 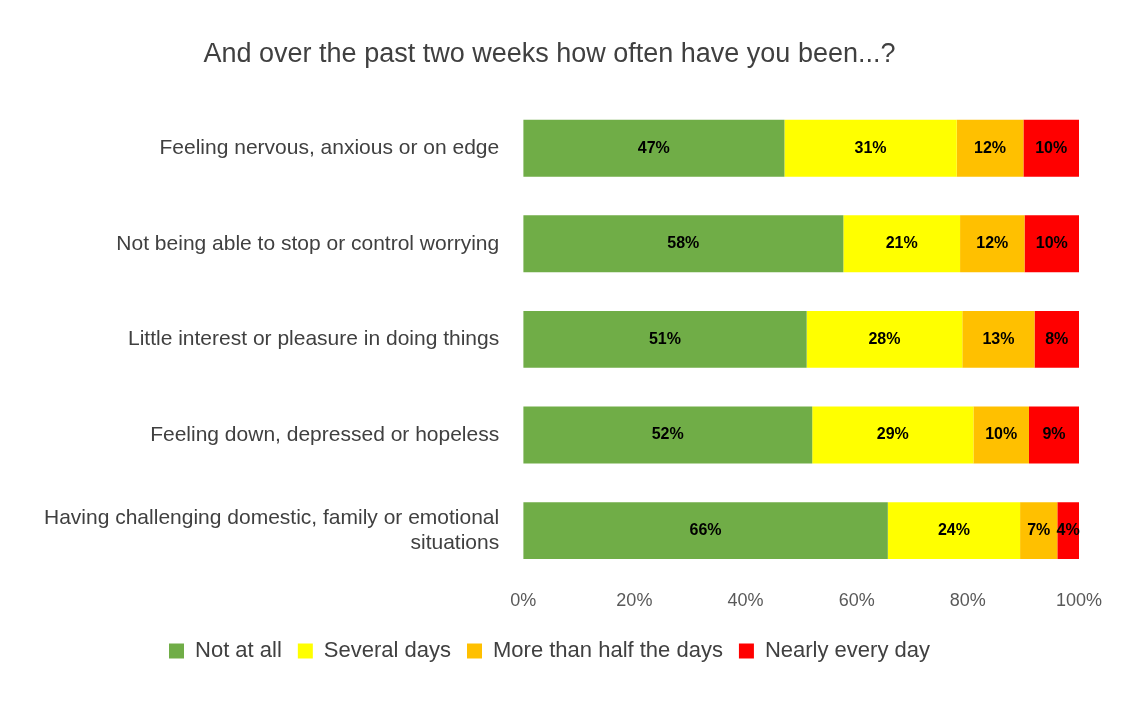 I want to click on legend-label: Several days, so click(x=387, y=650).